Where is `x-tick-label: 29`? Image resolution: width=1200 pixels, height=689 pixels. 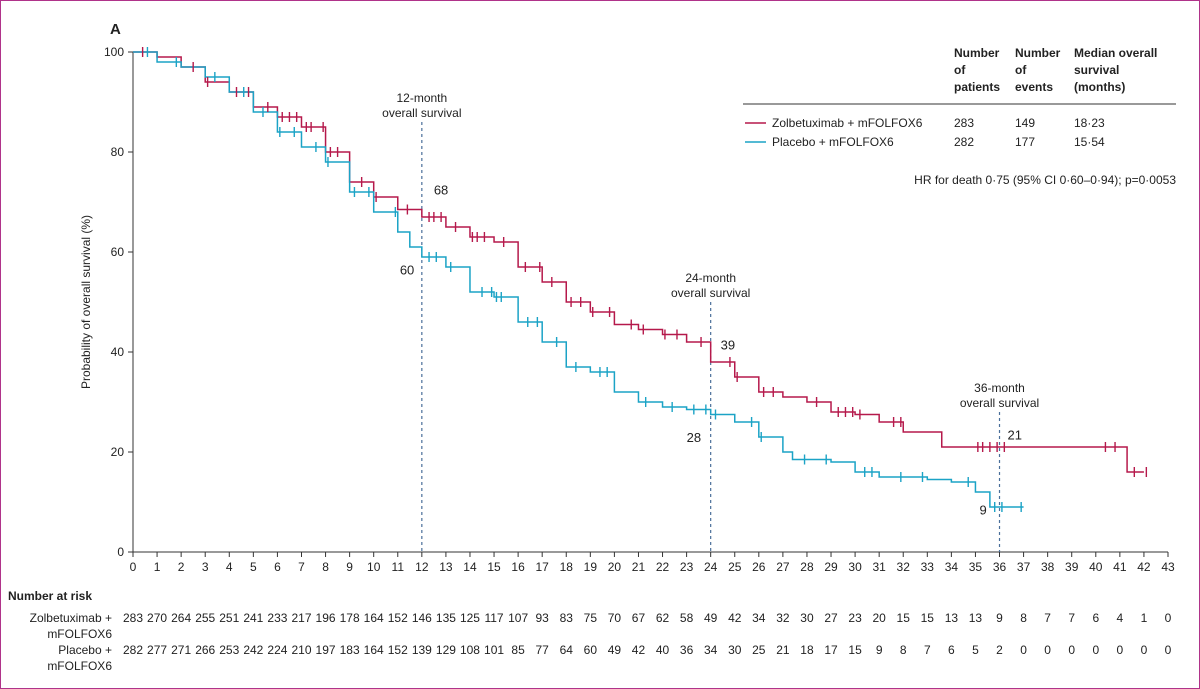
x-tick-label: 29 is located at coordinates (831, 567).